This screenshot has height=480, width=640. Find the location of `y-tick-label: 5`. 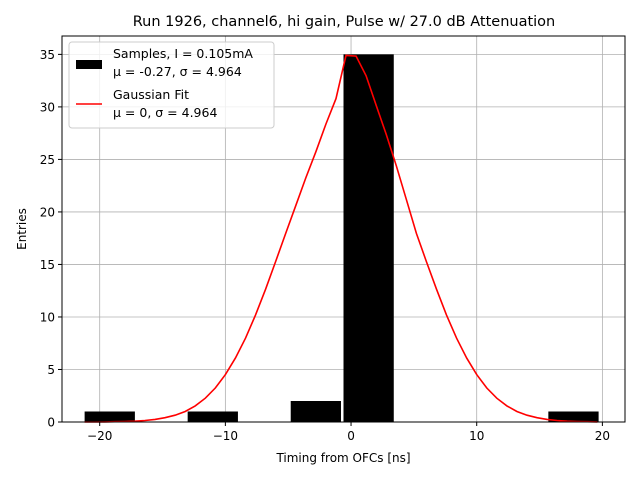

y-tick-label: 5 is located at coordinates (51, 370).